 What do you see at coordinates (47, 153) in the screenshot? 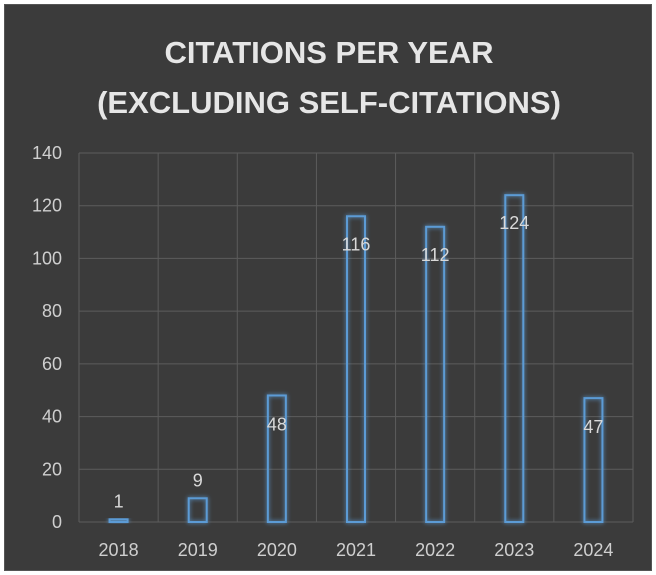
I see `y-tick-label: 140` at bounding box center [47, 153].